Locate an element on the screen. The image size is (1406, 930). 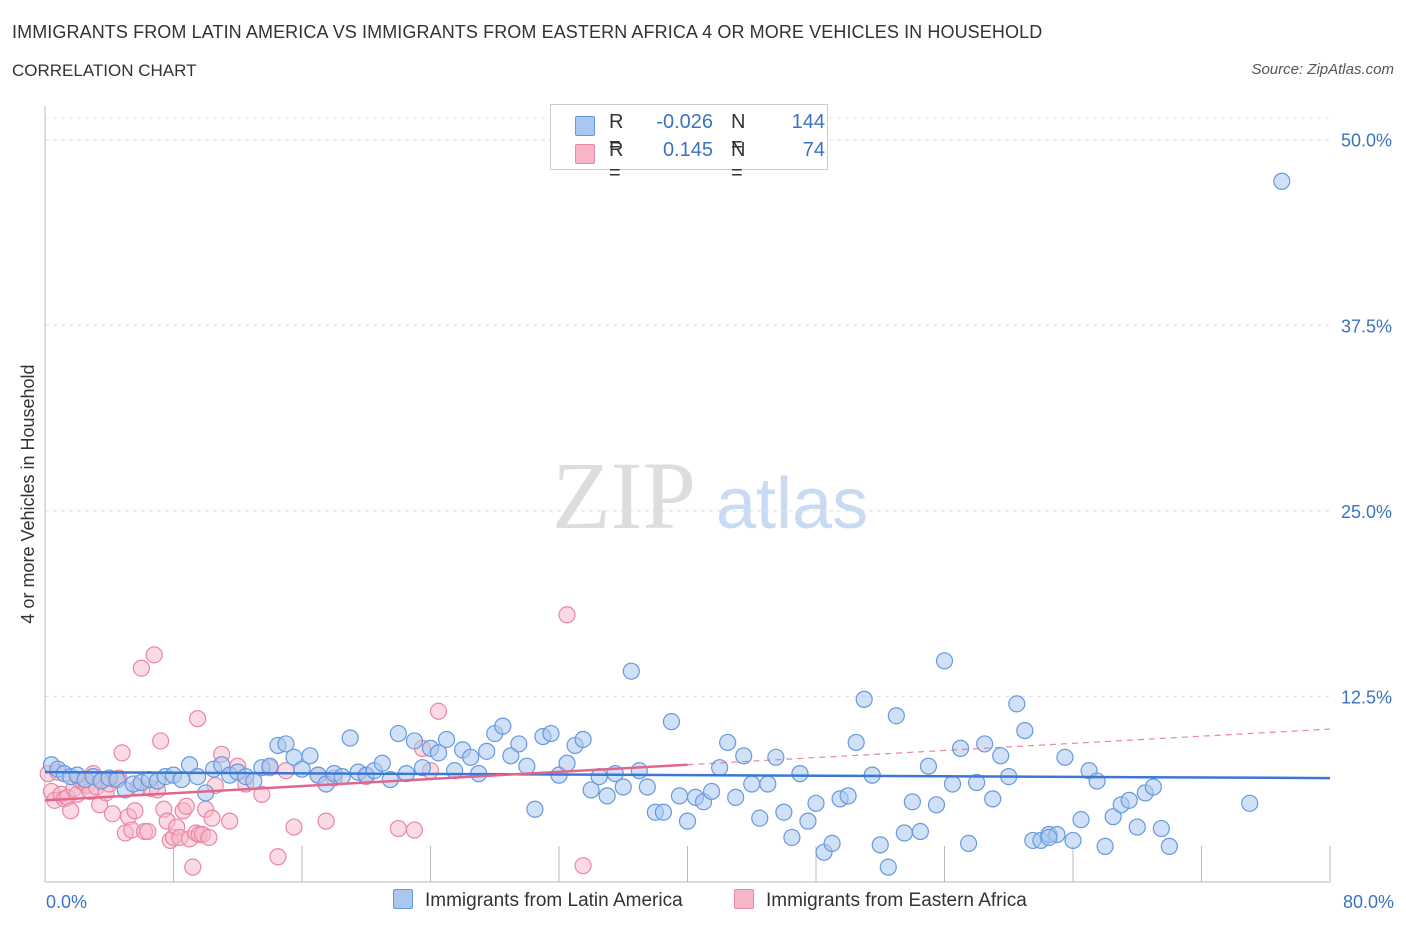
legend-r-value: -0.026 is located at coordinates (684, 122).